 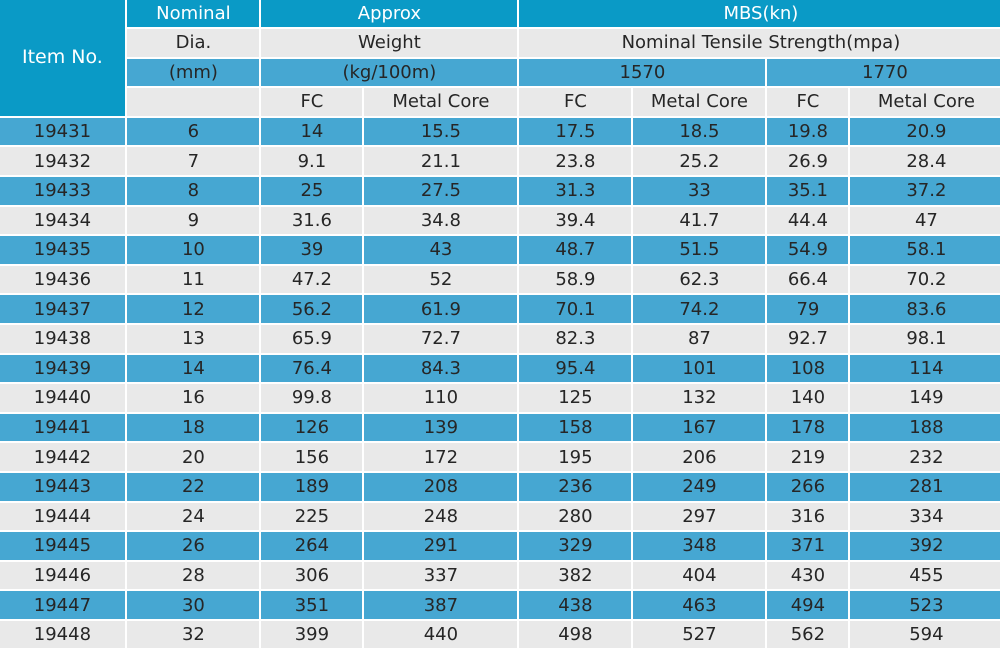 I want to click on cell-item-no: 19432, so click(x=63, y=161).